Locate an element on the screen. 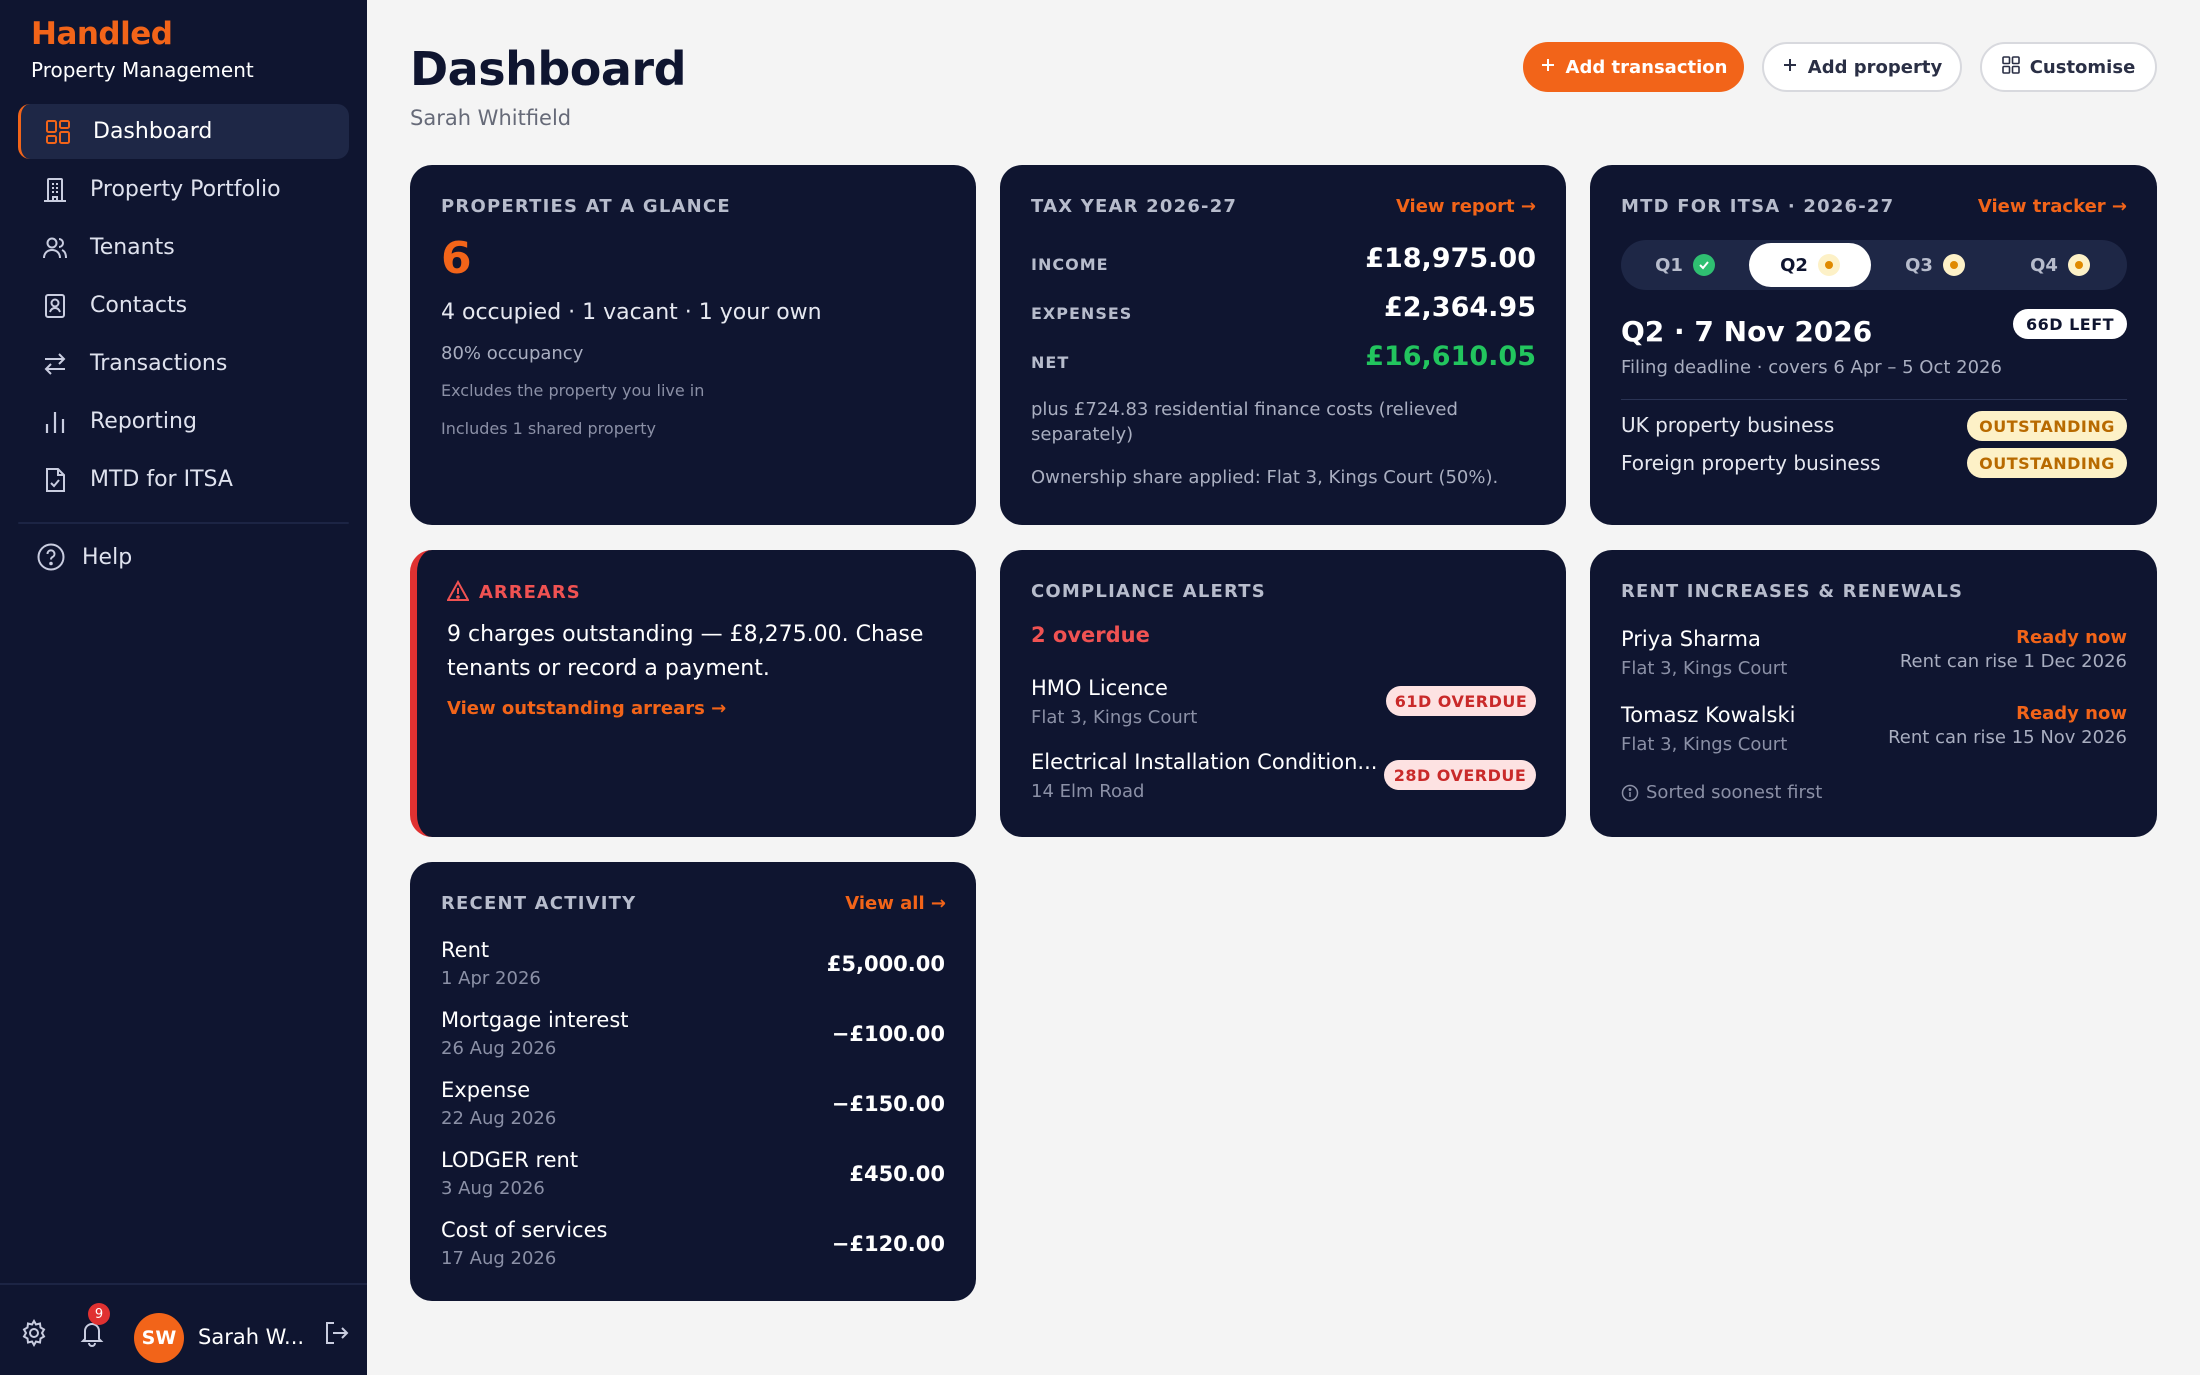 This screenshot has width=2200, height=1375. alert-location: 14 Elm Road is located at coordinates (1088, 791).